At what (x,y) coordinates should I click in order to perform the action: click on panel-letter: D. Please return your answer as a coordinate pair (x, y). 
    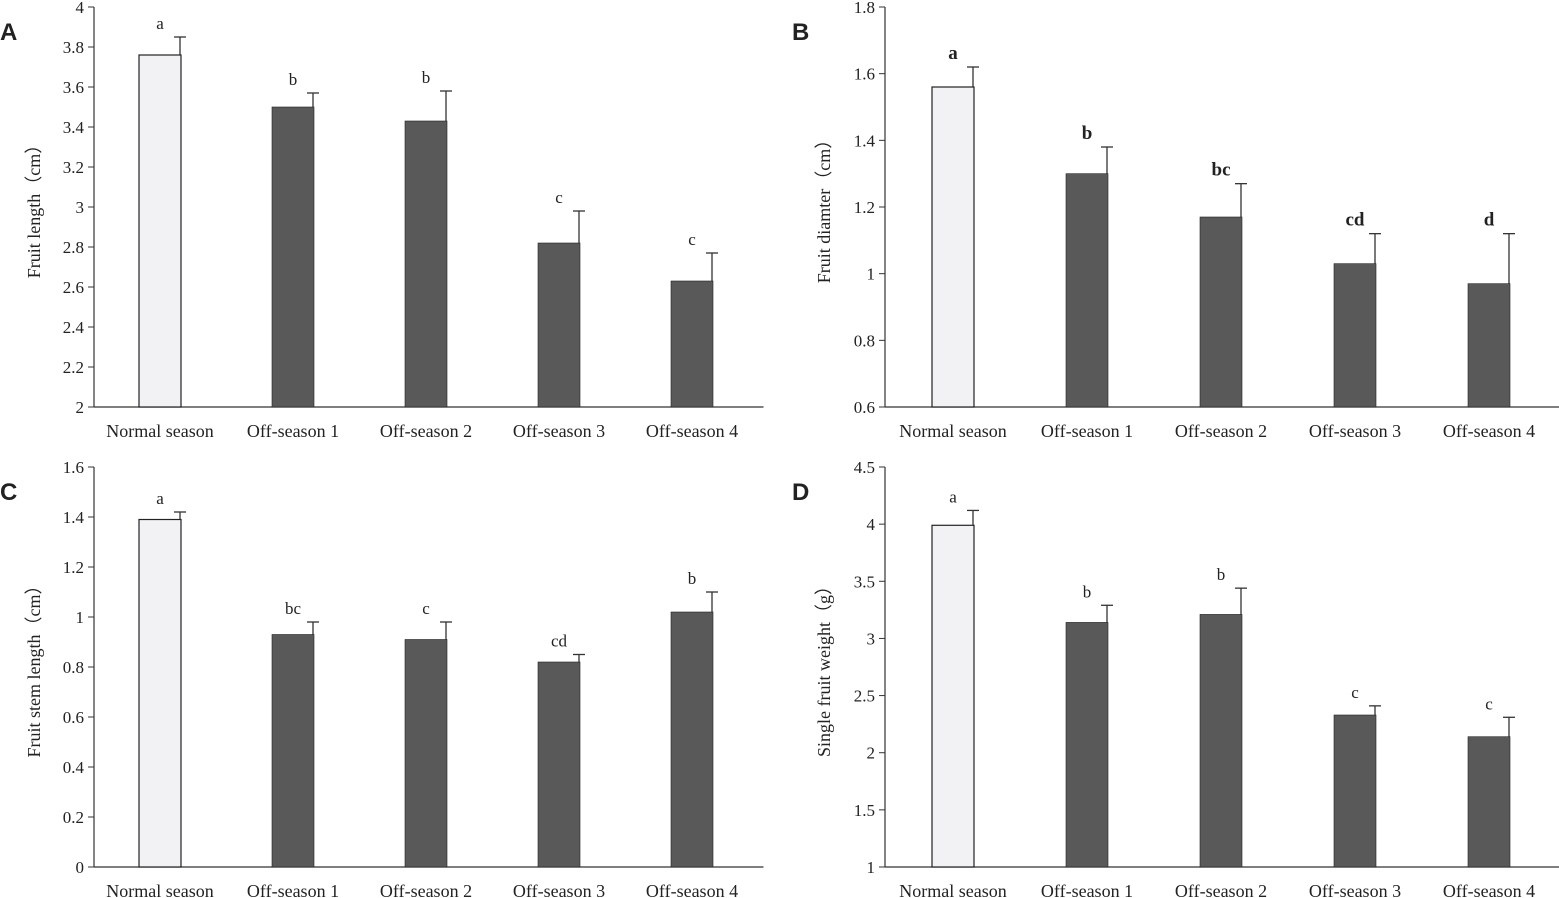
    Looking at the image, I should click on (800, 492).